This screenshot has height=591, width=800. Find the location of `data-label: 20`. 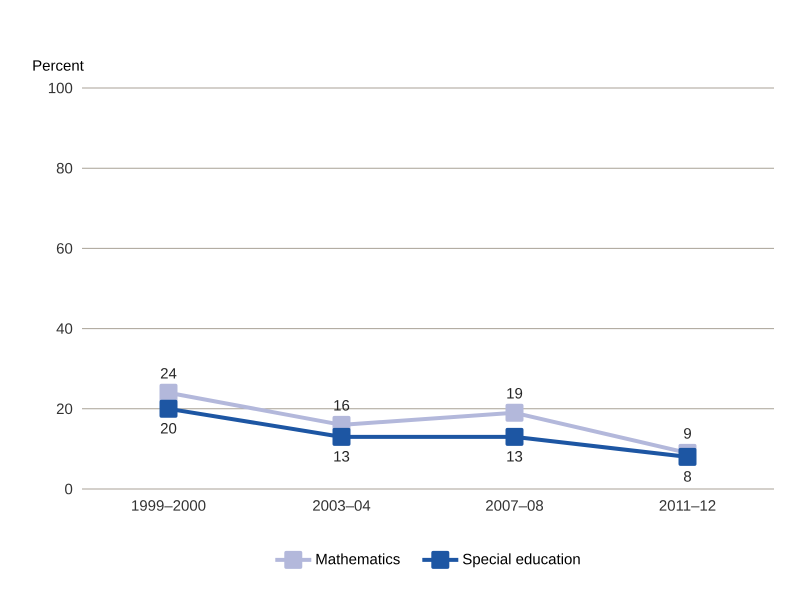

data-label: 20 is located at coordinates (168, 428).